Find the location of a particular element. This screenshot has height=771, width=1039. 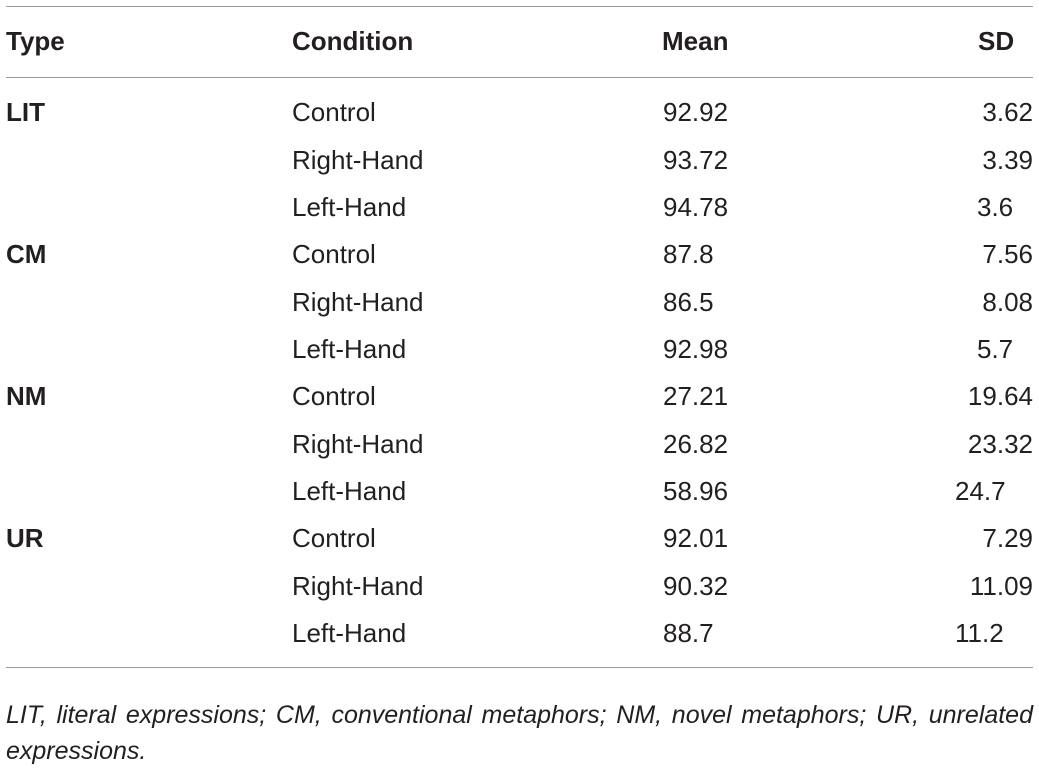

table-row: Left-Hand 94.78 3.6 is located at coordinates (519, 215).